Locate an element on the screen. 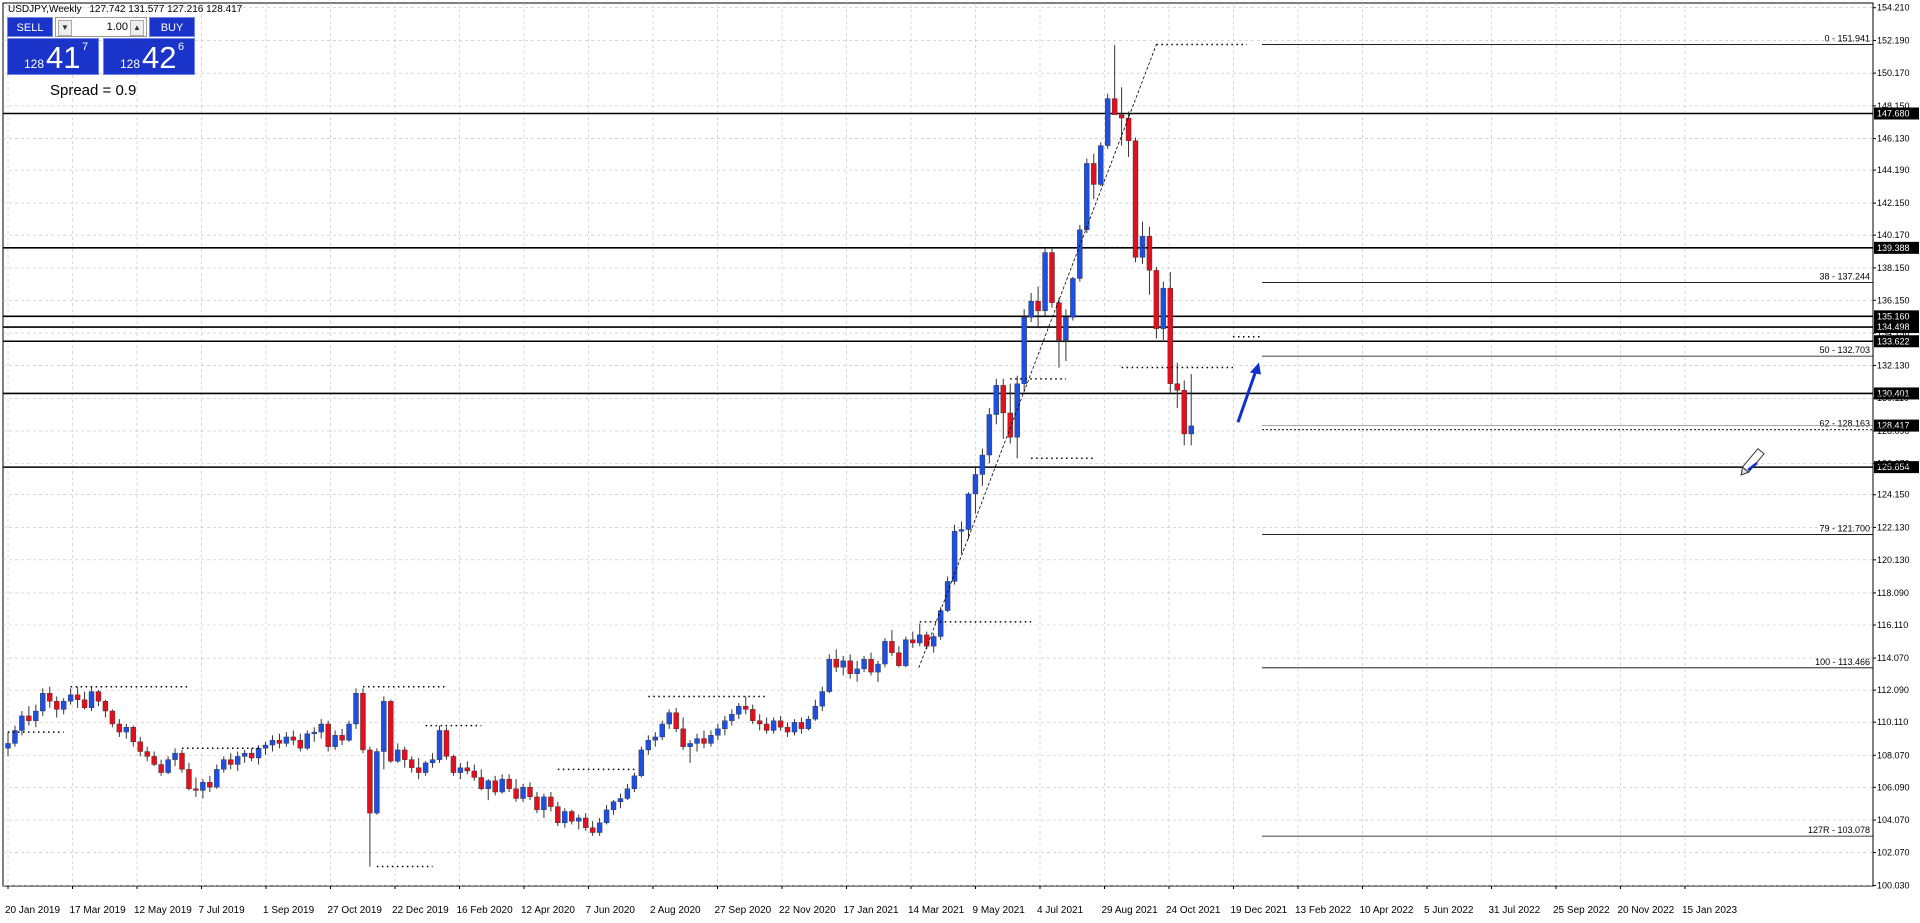  x-tick-label: 25 Sep 2022 is located at coordinates (1581, 910).